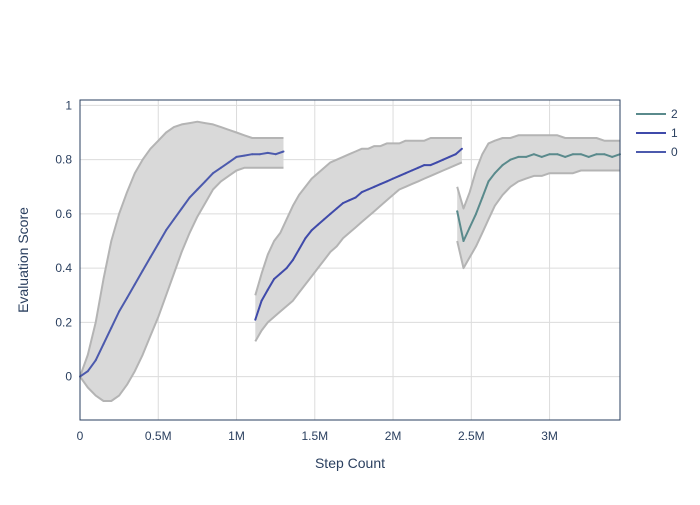 This screenshot has width=700, height=505. What do you see at coordinates (674, 152) in the screenshot?
I see `legend-label: 0` at bounding box center [674, 152].